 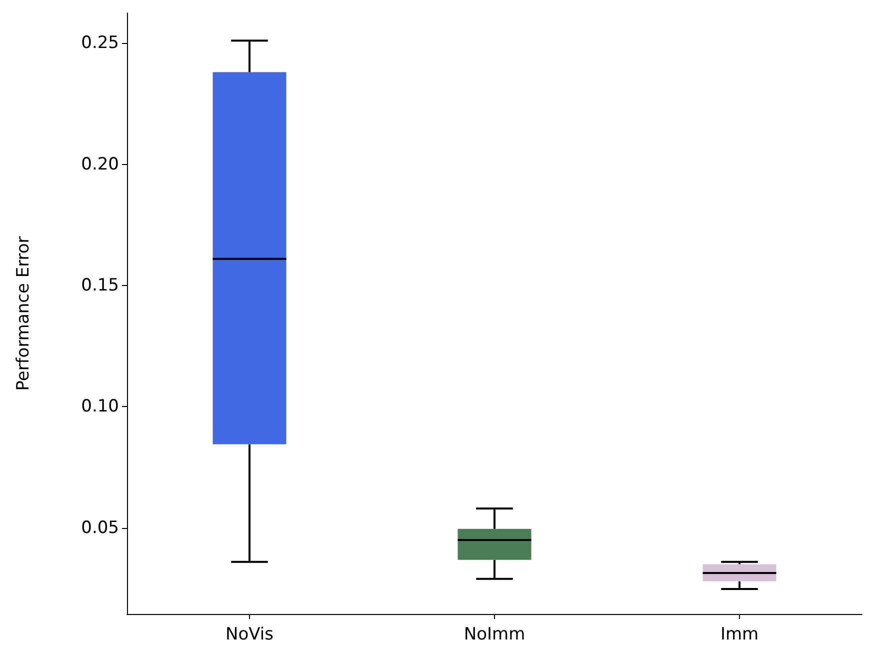 I want to click on y-tick-label: 0.25, so click(x=100, y=43).